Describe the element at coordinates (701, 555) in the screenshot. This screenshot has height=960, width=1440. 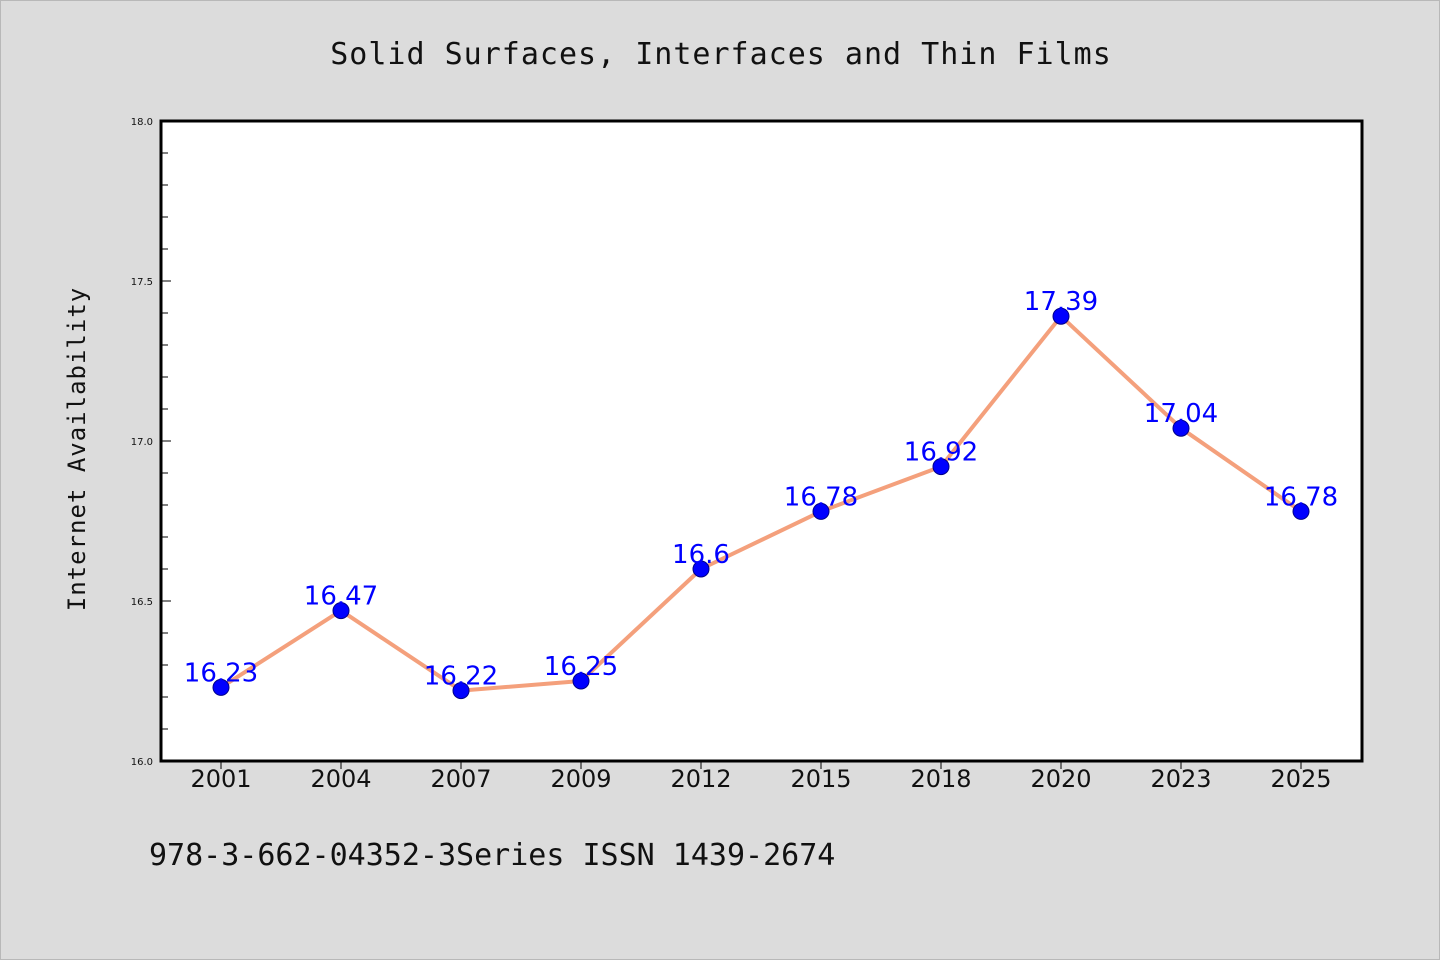
I see `data-label: 16.6` at that location.